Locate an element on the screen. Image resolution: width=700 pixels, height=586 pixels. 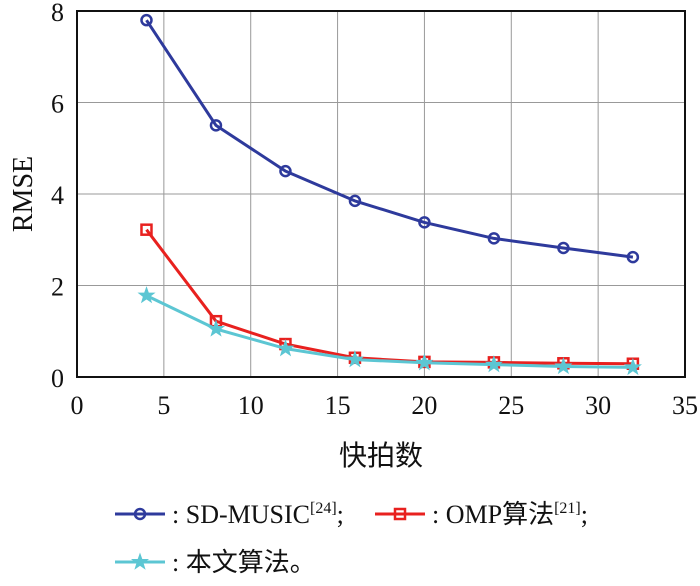
legend-suffix: 。 is located at coordinates (303, 562).